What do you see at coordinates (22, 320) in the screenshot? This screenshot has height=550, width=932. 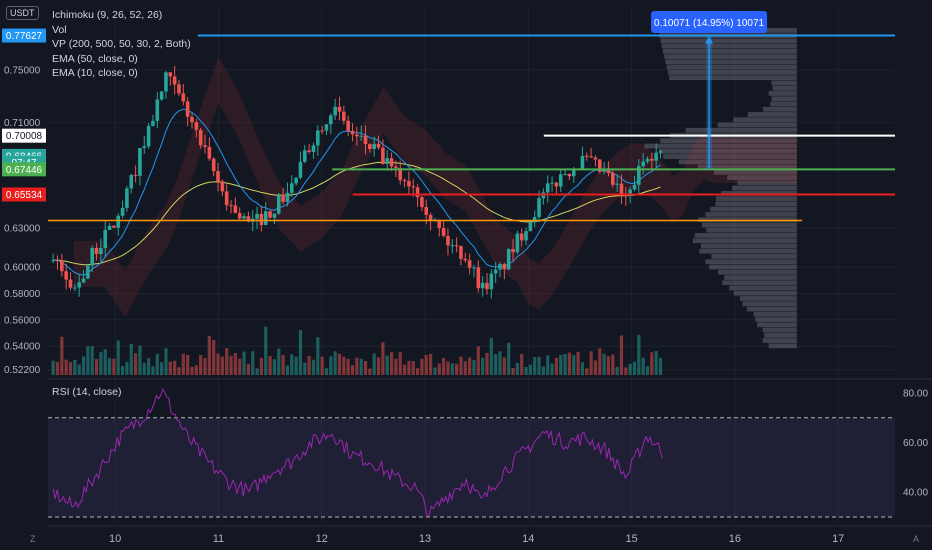 I see `price-tick-label: 0.56000` at bounding box center [22, 320].